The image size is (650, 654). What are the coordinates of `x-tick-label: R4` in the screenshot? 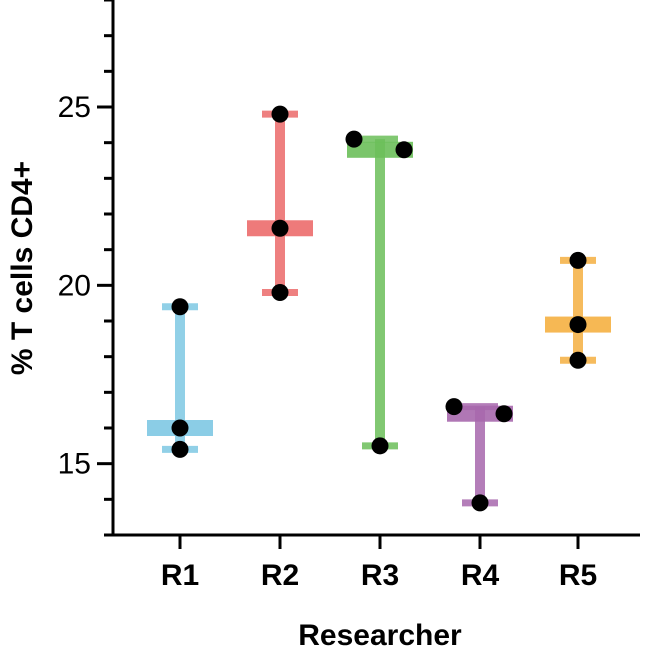 It's located at (480, 575).